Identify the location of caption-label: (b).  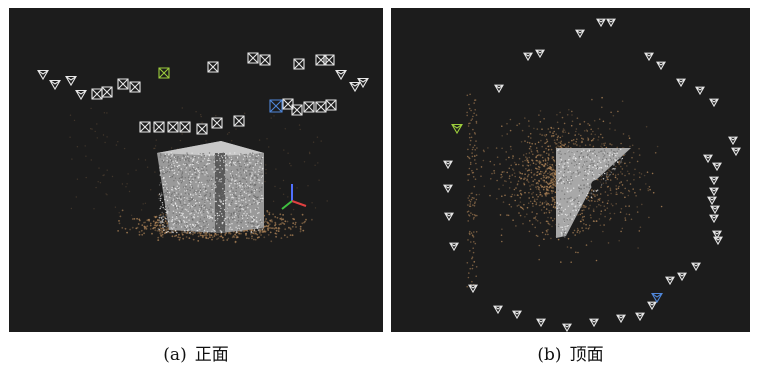
(549, 355).